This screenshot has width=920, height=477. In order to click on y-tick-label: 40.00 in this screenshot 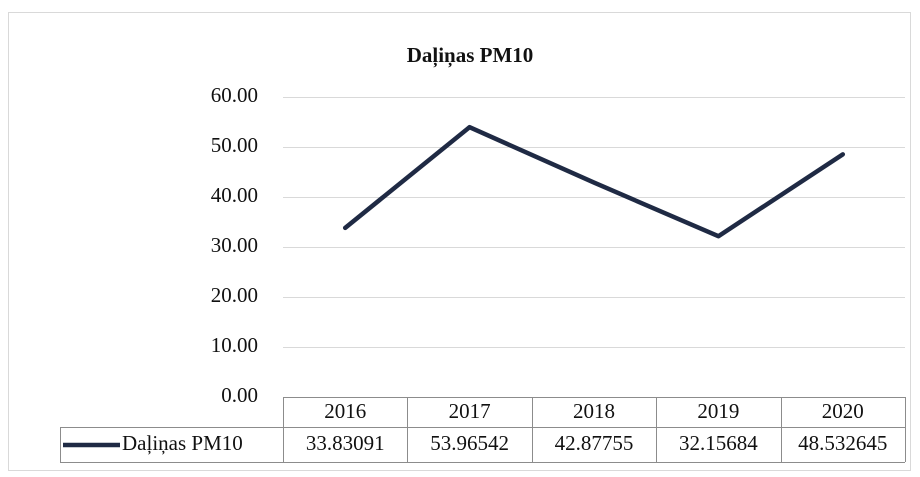, I will do `click(234, 195)`.